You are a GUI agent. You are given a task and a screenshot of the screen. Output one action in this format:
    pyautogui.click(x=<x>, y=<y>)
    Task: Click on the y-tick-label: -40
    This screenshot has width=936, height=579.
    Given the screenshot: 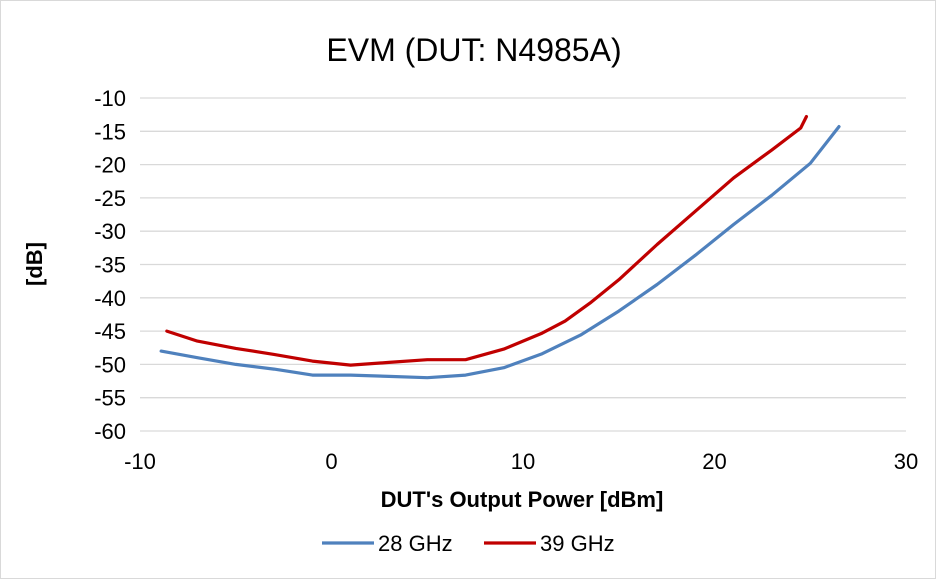 What is the action you would take?
    pyautogui.click(x=110, y=298)
    